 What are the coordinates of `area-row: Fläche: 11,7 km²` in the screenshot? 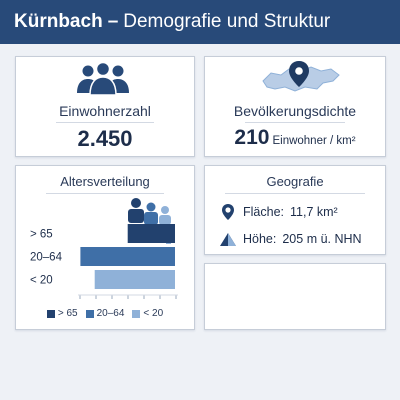 It's located at (278, 212).